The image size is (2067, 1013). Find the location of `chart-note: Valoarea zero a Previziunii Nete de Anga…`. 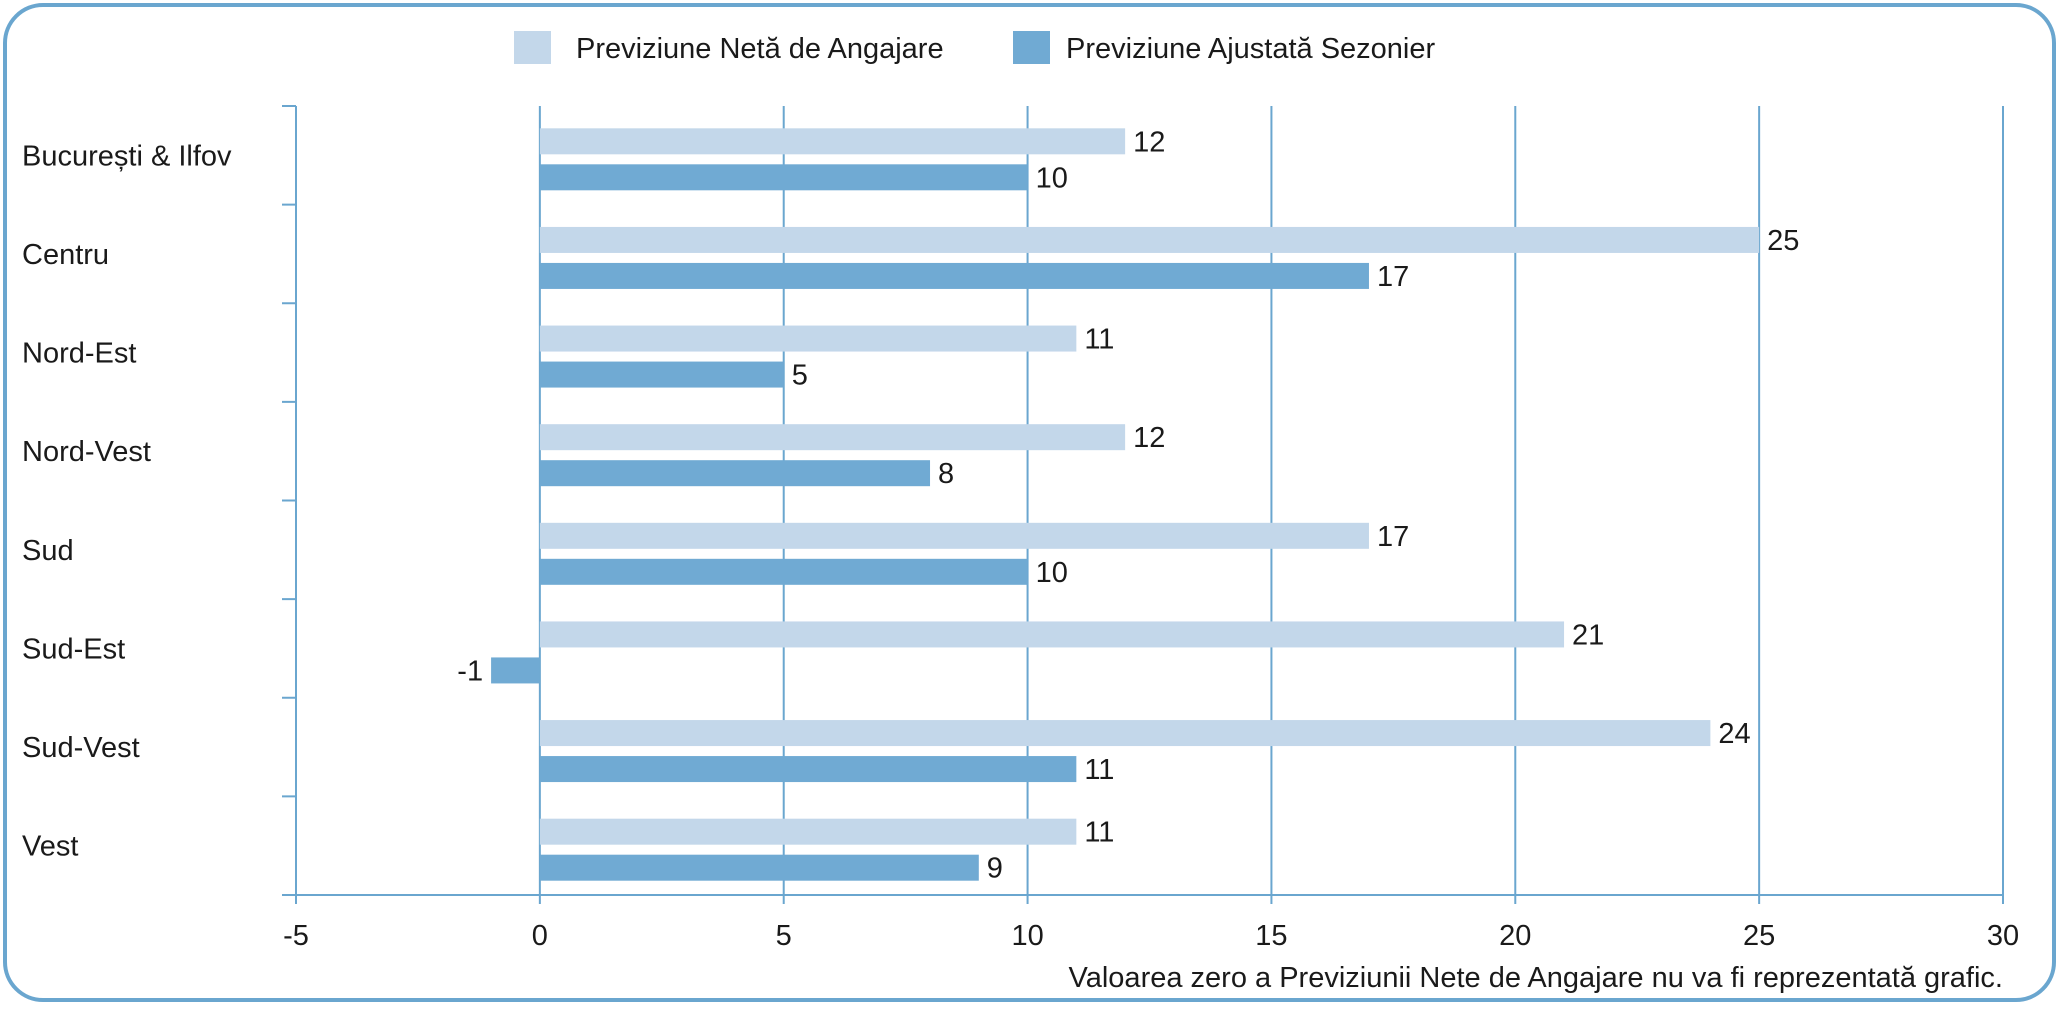

chart-note: Valoarea zero a Previziunii Nete de Anga… is located at coordinates (1536, 978).